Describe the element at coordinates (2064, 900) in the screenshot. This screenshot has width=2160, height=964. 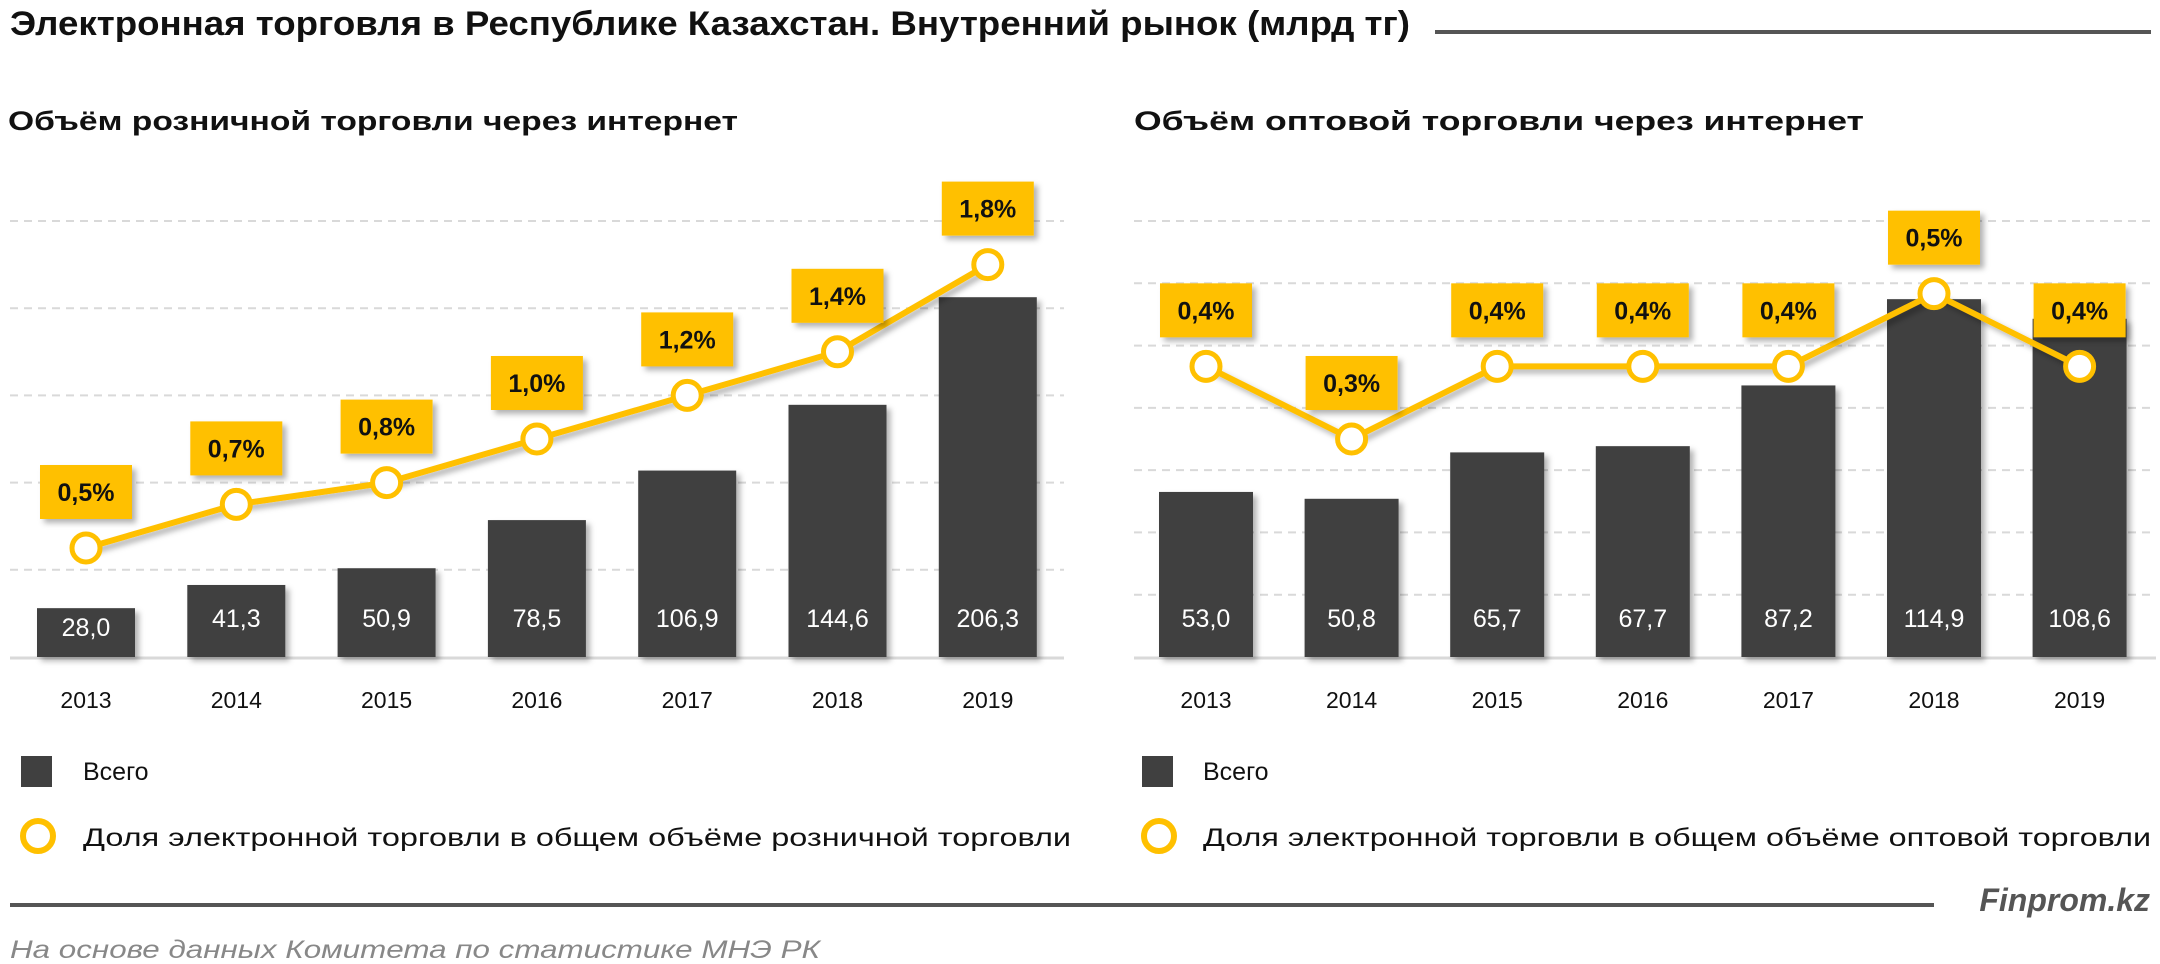
I see `brand-logo: Finprom.kz` at that location.